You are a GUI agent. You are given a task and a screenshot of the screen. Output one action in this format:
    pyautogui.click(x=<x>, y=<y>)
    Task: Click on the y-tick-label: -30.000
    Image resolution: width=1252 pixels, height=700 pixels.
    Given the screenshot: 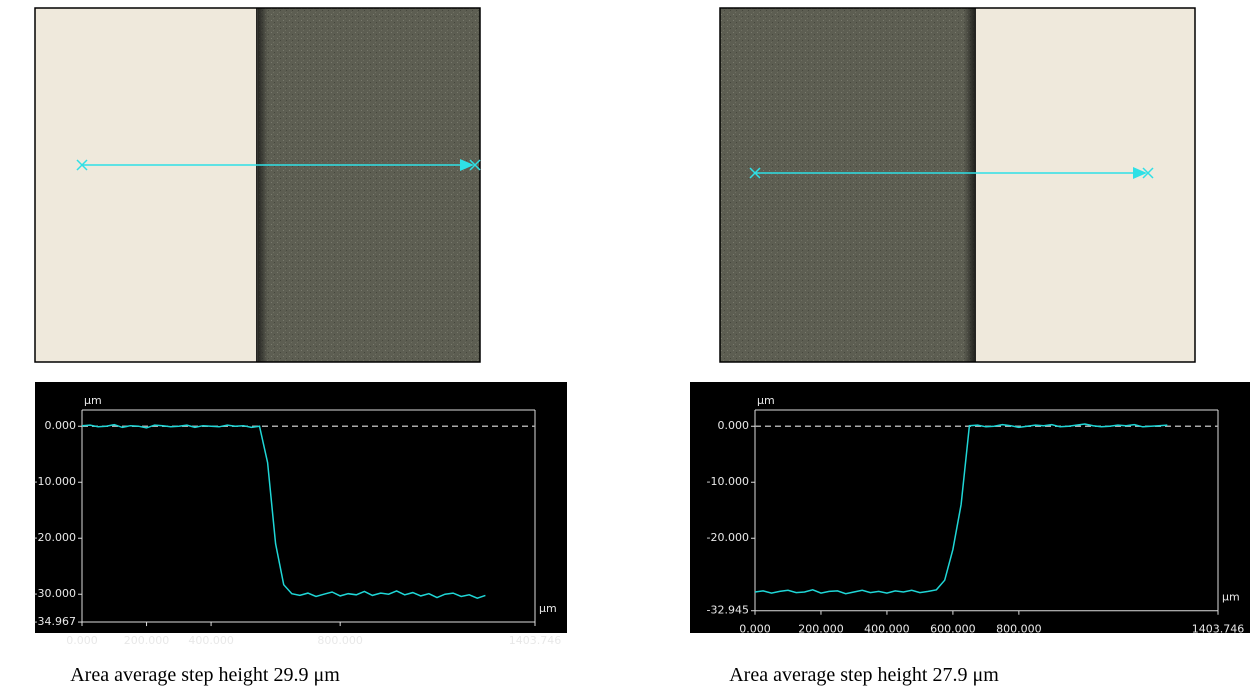 What is the action you would take?
    pyautogui.click(x=55, y=593)
    